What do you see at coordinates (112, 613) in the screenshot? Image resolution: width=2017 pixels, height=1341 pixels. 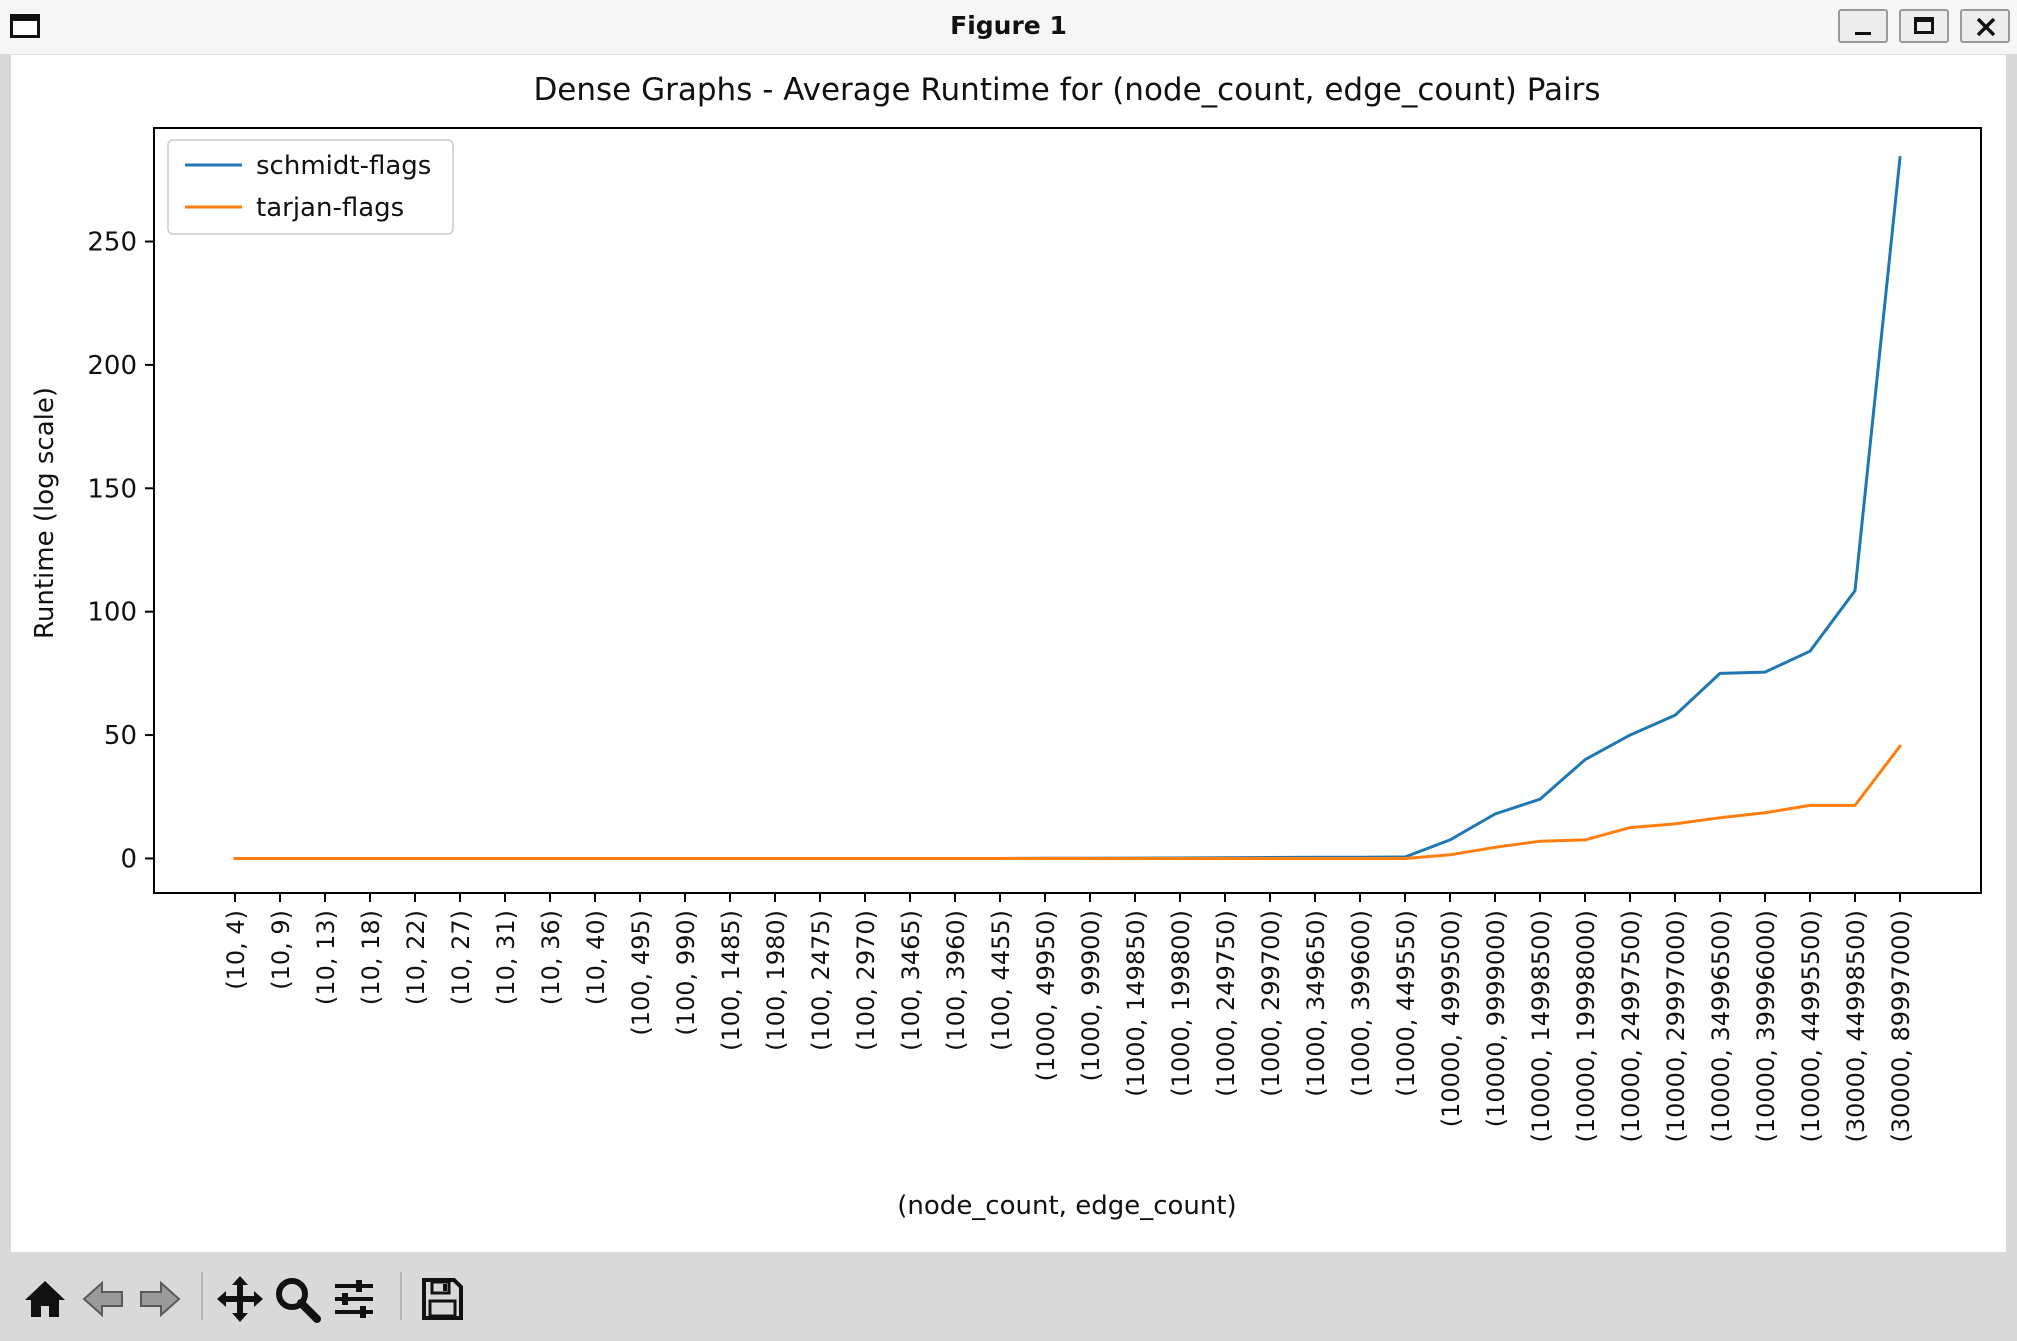 I see `y-tick-label: 100` at bounding box center [112, 613].